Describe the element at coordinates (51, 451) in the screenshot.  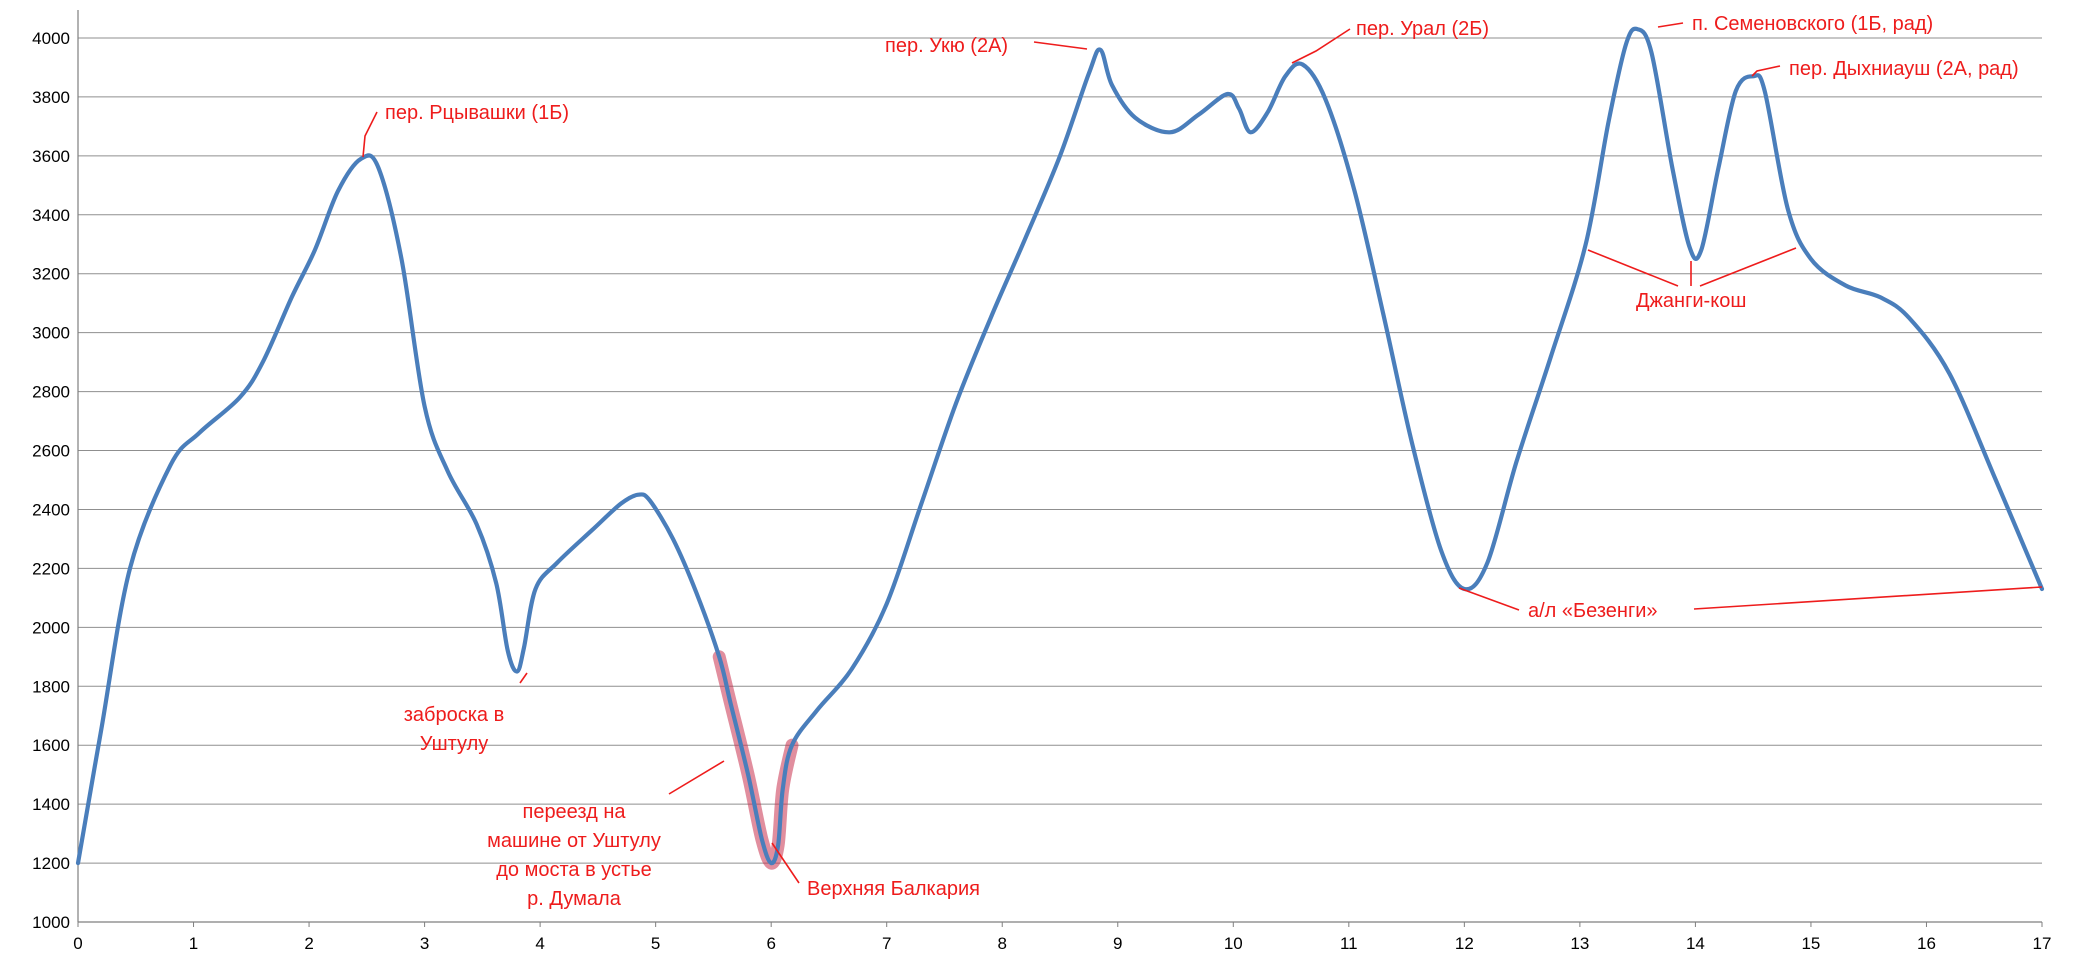
I see `y-tick-label: 2600` at that location.